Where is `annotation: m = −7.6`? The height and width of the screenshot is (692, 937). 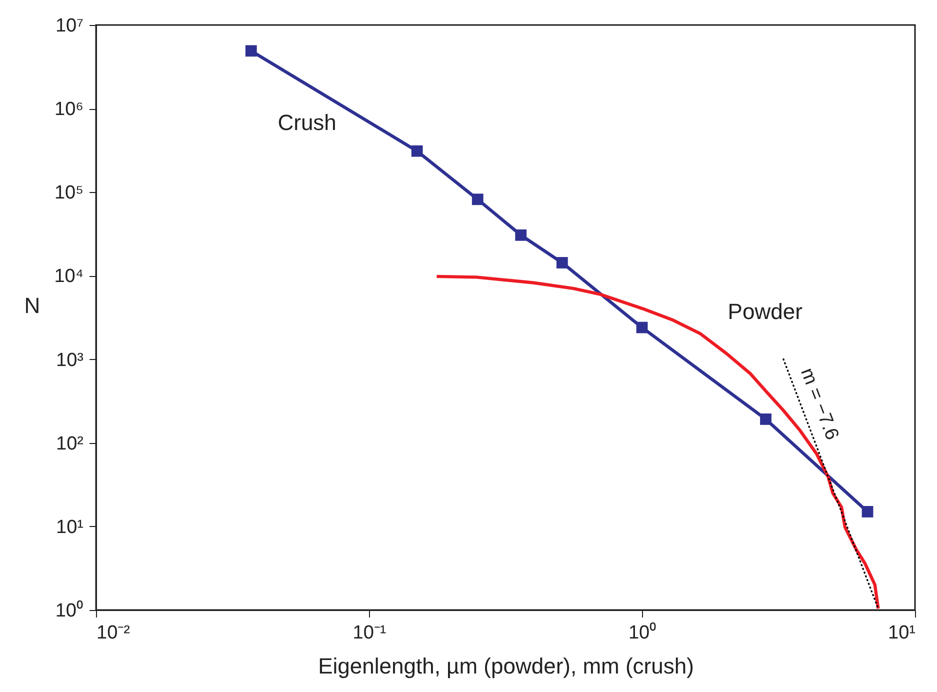 annotation: m = −7.6 is located at coordinates (819, 404).